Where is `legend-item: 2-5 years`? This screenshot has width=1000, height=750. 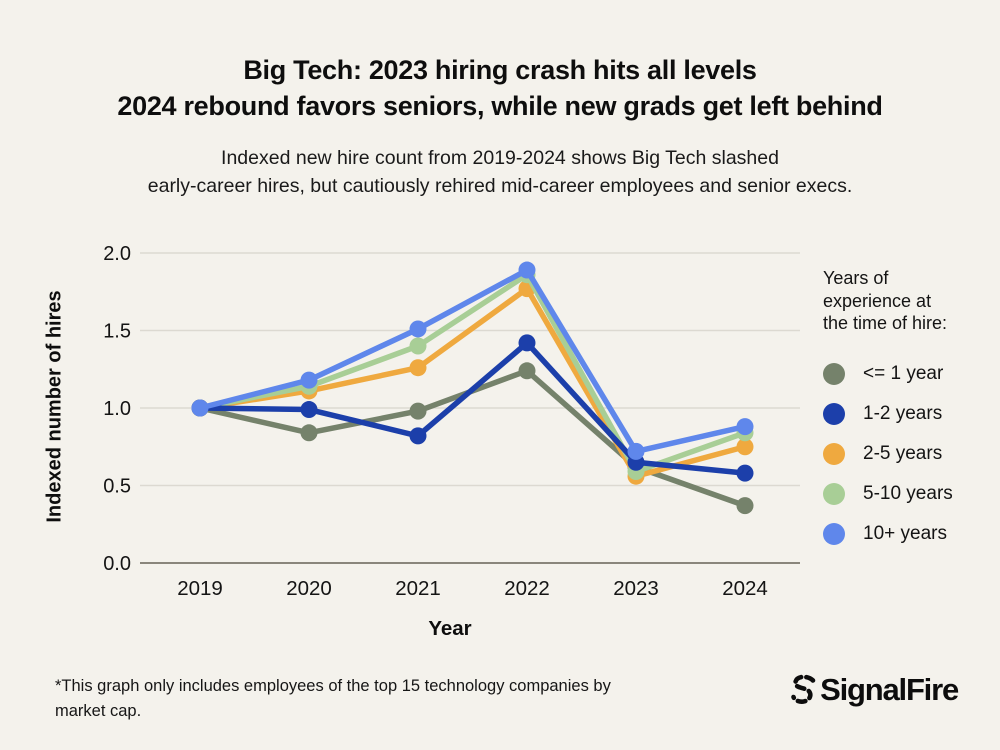 legend-item: 2-5 years is located at coordinates (910, 454).